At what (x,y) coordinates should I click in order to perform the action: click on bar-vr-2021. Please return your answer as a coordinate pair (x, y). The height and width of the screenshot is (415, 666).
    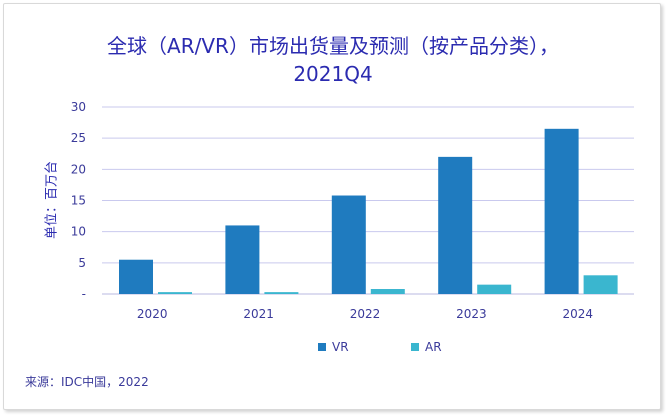
    Looking at the image, I should click on (242, 259).